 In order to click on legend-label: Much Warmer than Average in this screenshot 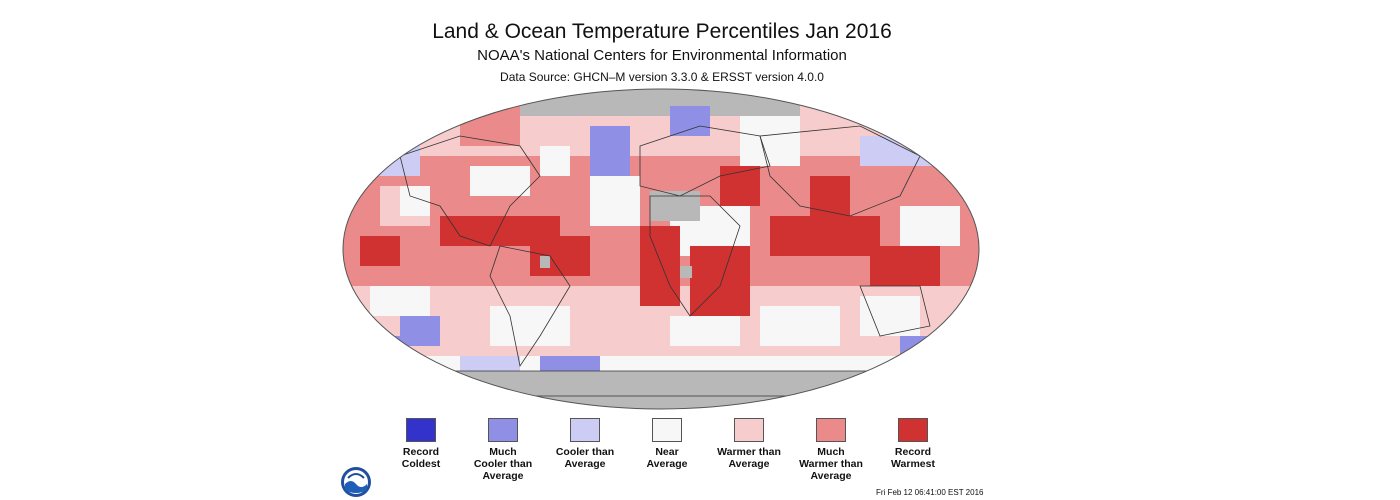, I will do `click(831, 464)`.